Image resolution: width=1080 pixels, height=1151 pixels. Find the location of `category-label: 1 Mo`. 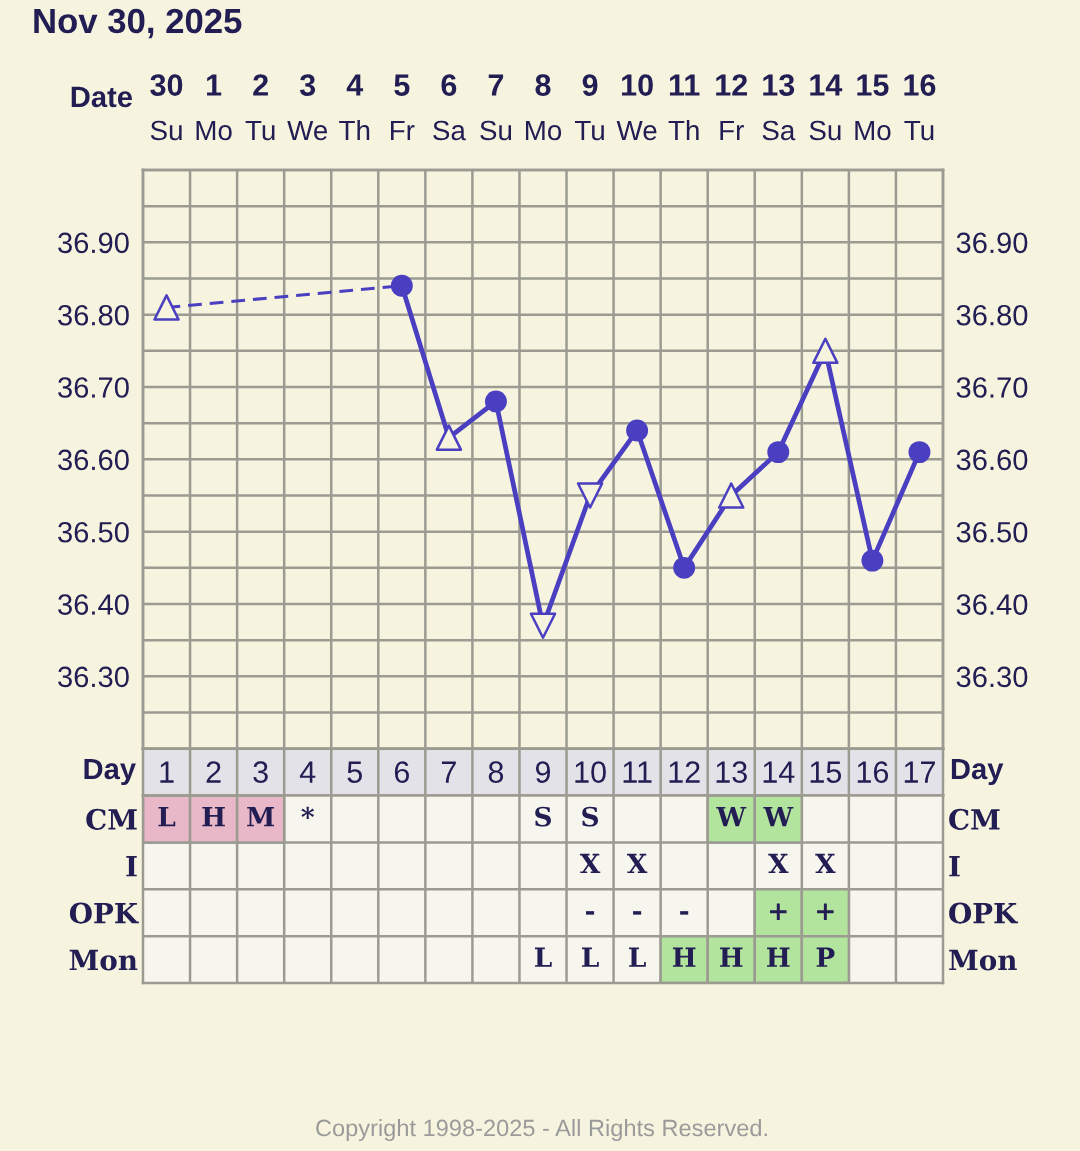

category-label: 1 Mo is located at coordinates (214, 107).